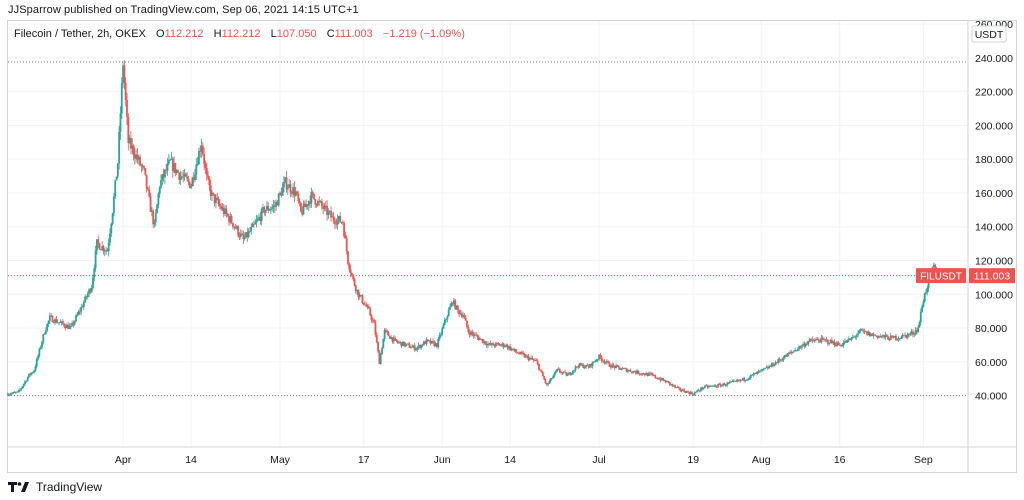  What do you see at coordinates (19, 487) in the screenshot?
I see `tradingview-logo-icon` at bounding box center [19, 487].